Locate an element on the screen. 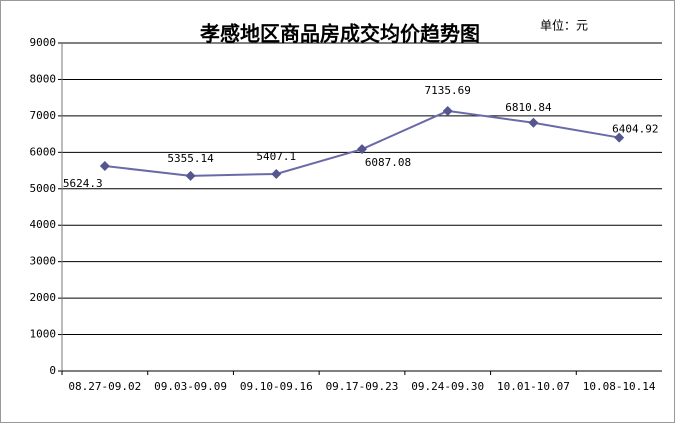 The width and height of the screenshot is (675, 423). x-tick-label: 10.08-10.14 is located at coordinates (619, 386).